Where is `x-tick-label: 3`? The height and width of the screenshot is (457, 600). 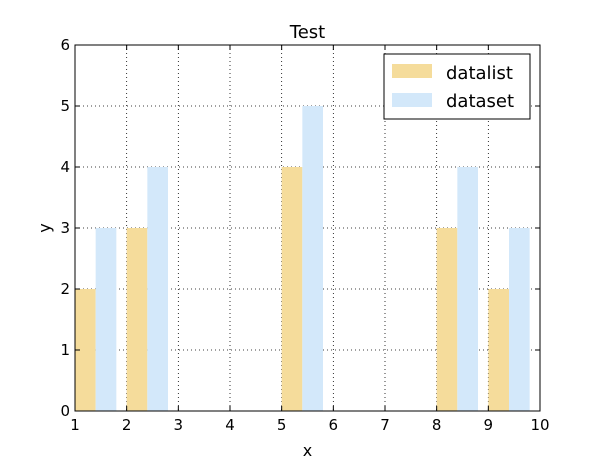 x-tick-label: 3 is located at coordinates (179, 425).